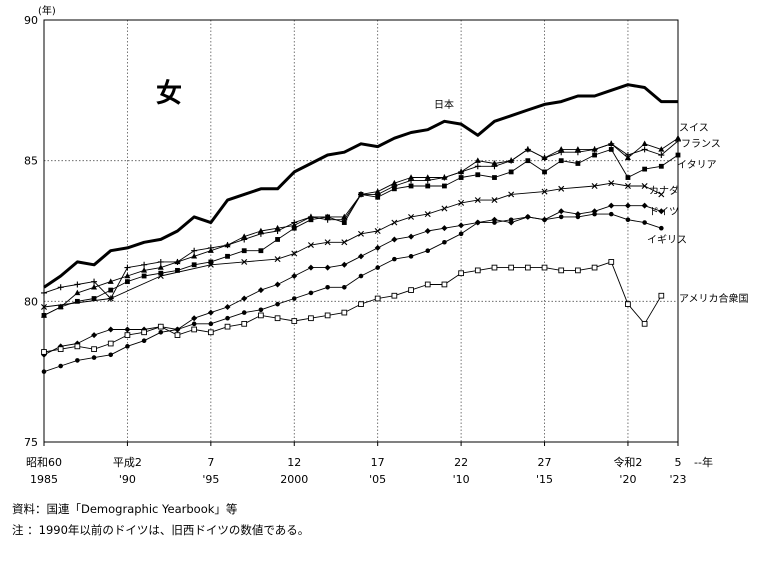  I want to click on x-tick-label-era: 22, so click(461, 462).